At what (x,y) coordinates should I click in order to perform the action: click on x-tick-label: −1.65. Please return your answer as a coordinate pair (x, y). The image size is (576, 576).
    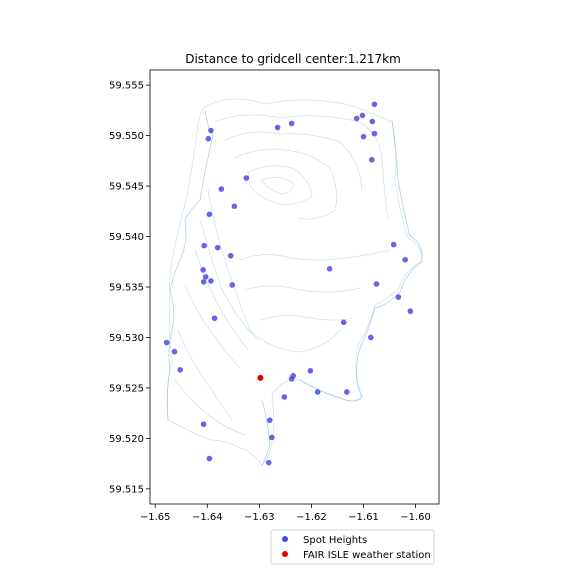
    Looking at the image, I should click on (155, 517).